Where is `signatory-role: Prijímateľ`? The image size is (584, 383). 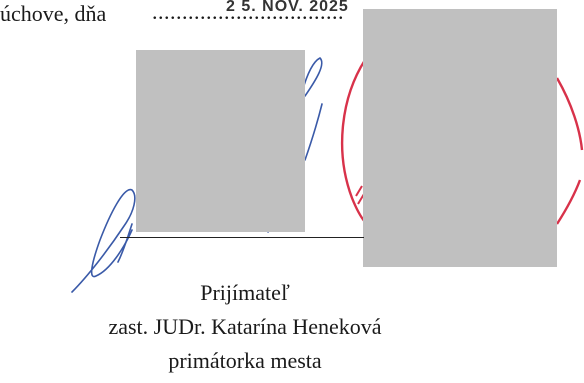
signatory-role: Prijímateľ is located at coordinates (245, 292).